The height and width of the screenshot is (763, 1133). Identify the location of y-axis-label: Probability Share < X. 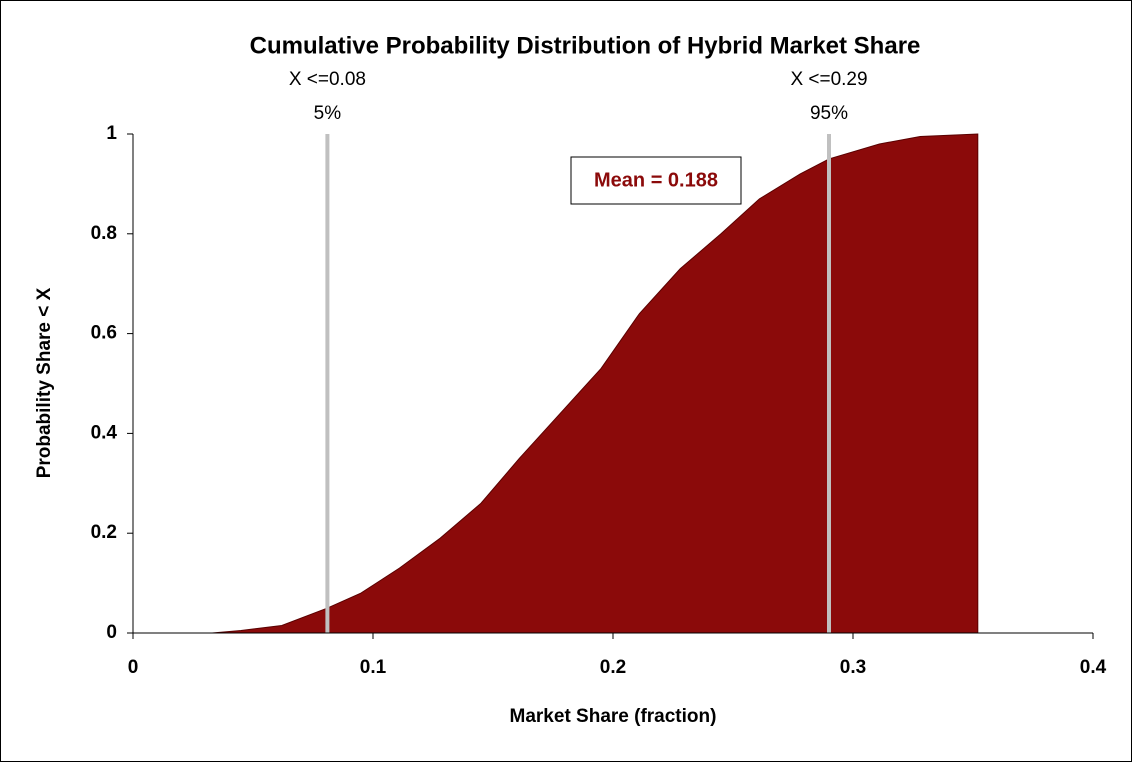
(44, 382).